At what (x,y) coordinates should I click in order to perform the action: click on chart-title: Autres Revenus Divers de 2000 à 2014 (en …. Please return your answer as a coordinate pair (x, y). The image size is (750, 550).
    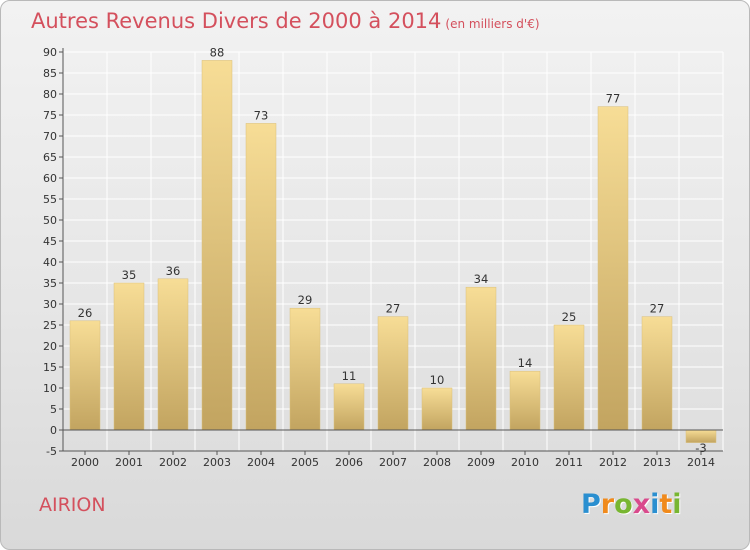
    Looking at the image, I should click on (285, 21).